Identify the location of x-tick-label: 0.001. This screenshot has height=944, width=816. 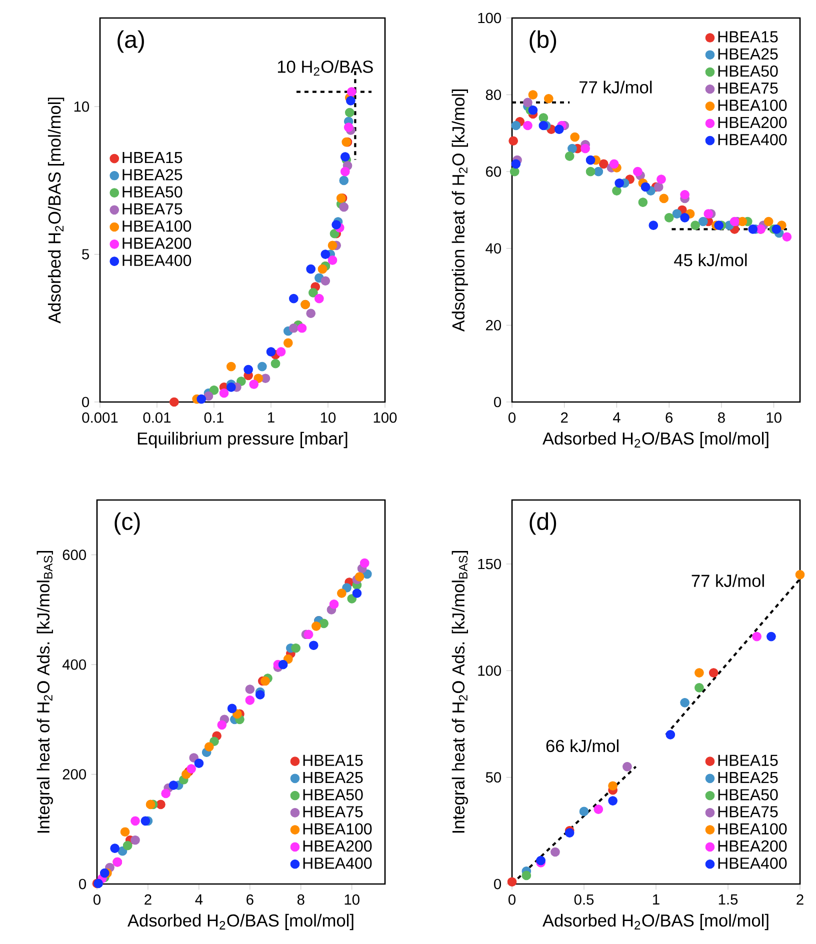
(100, 417).